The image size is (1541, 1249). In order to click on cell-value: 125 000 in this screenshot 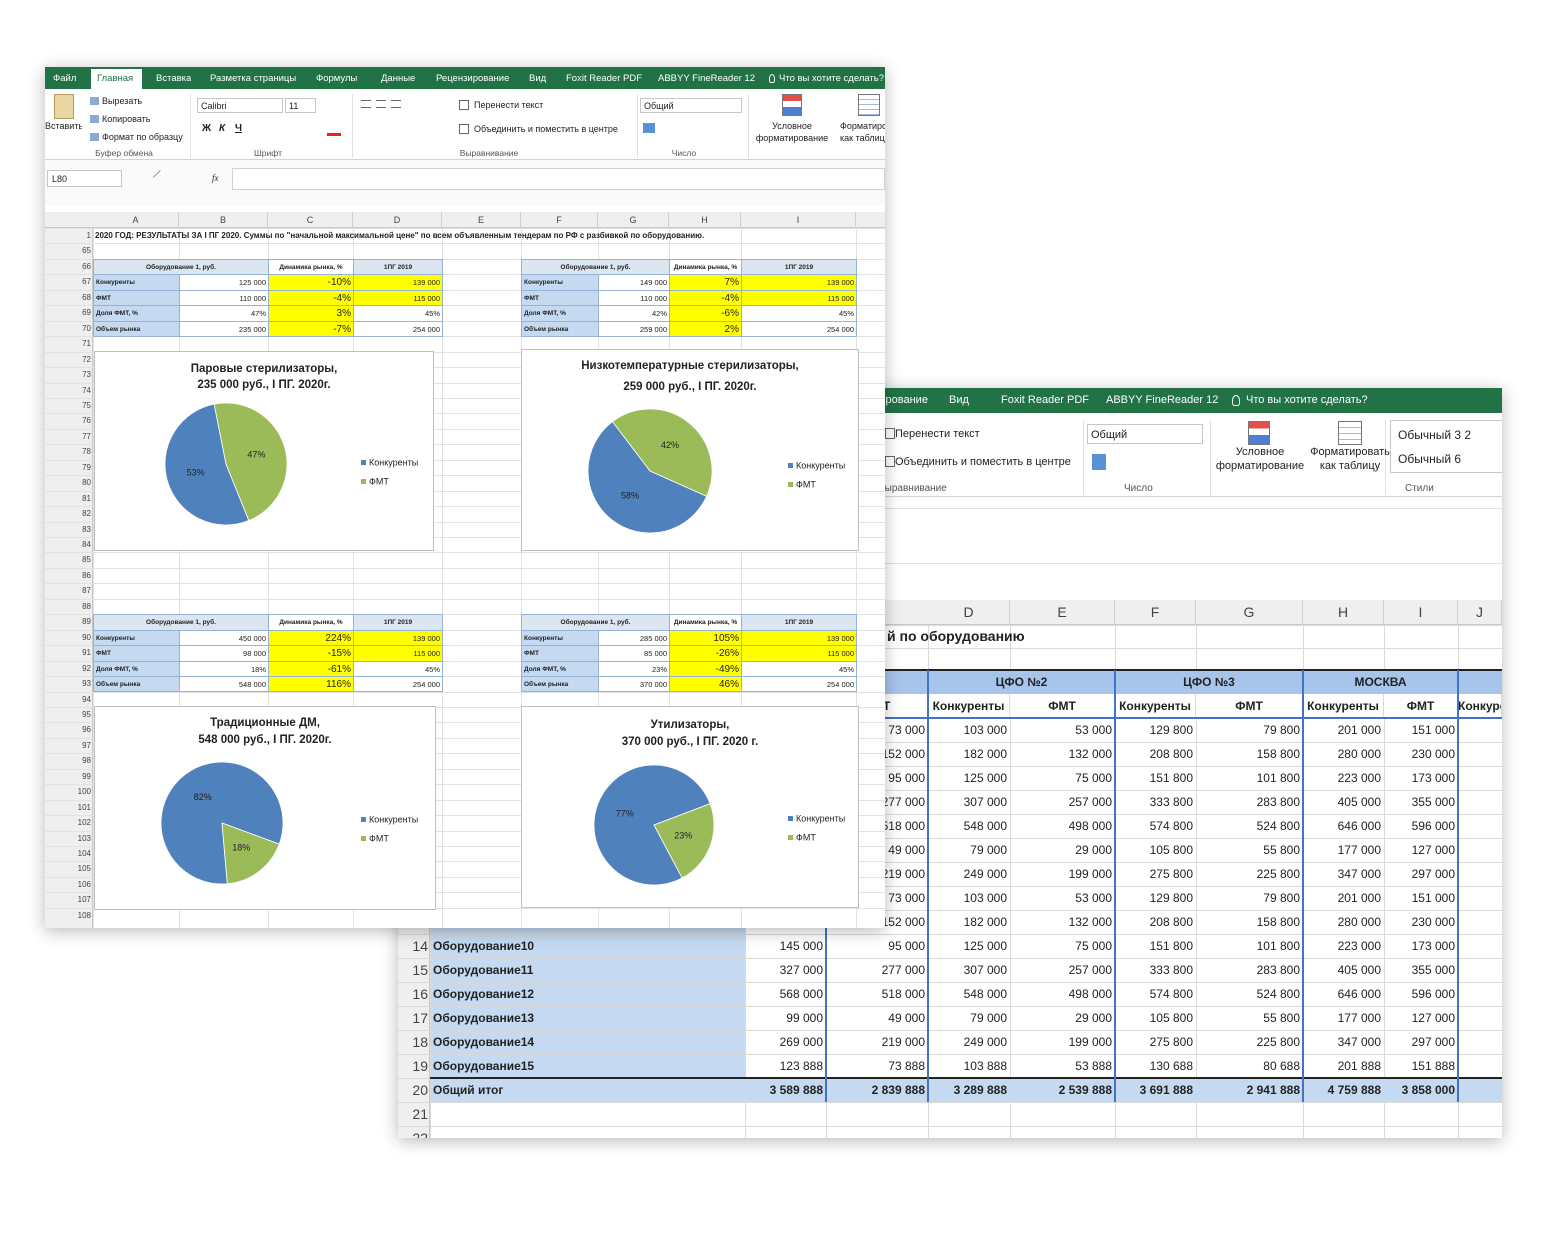, I will do `click(985, 778)`.